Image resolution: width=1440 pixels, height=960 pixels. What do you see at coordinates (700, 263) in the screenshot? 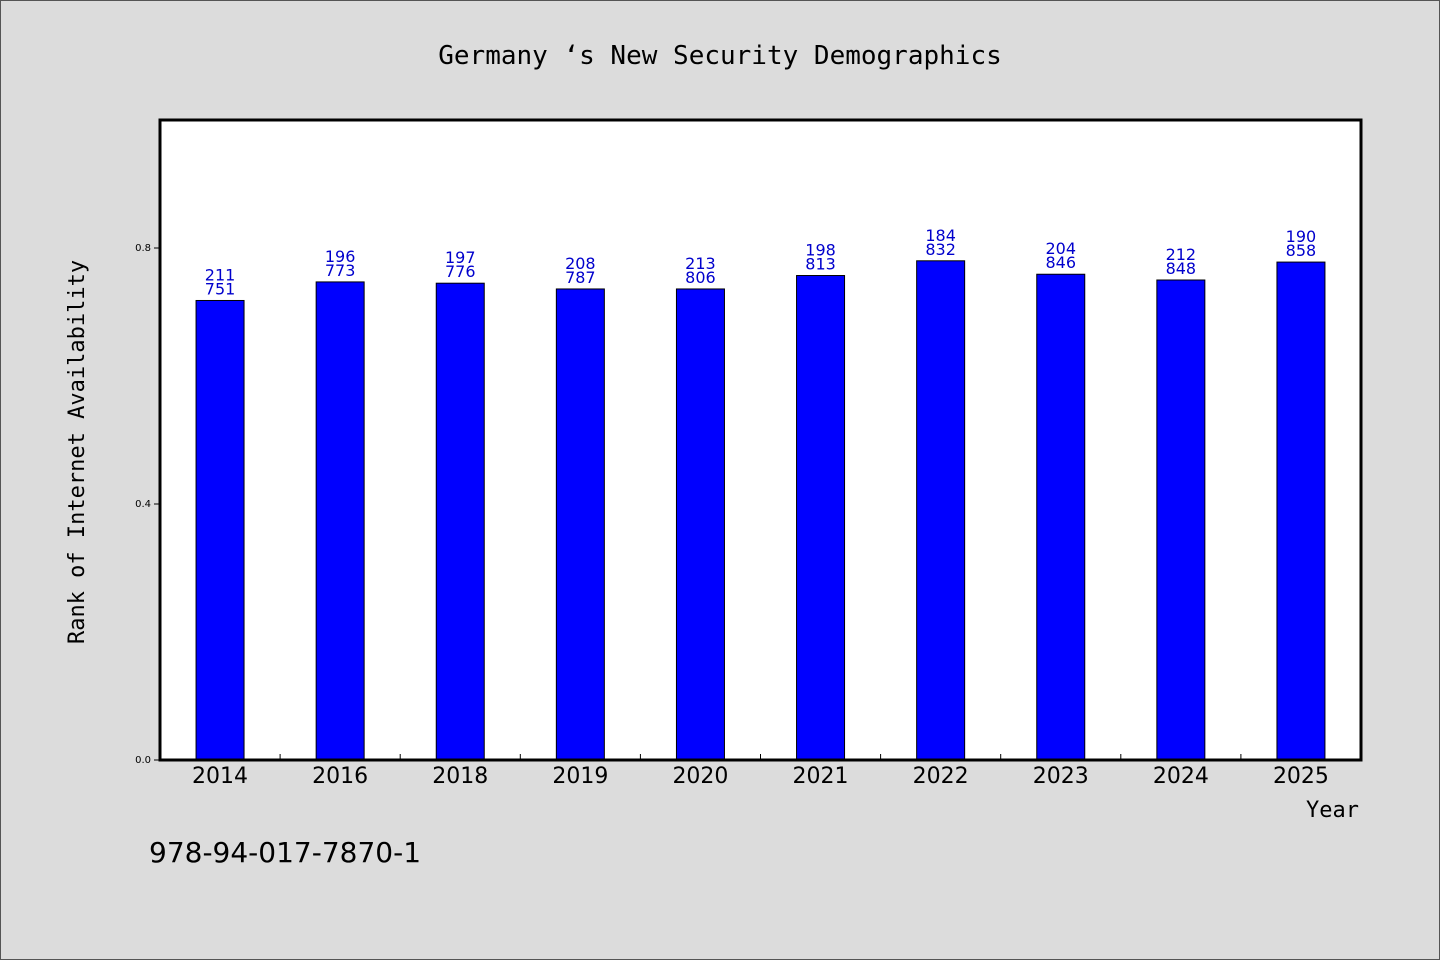
I see `data-label-top-2020: 213` at bounding box center [700, 263].